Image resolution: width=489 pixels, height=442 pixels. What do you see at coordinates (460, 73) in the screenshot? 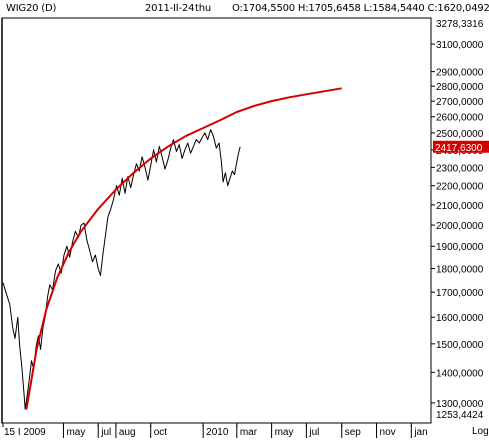
I see `y-tick-label: 2900,0000` at bounding box center [460, 73].